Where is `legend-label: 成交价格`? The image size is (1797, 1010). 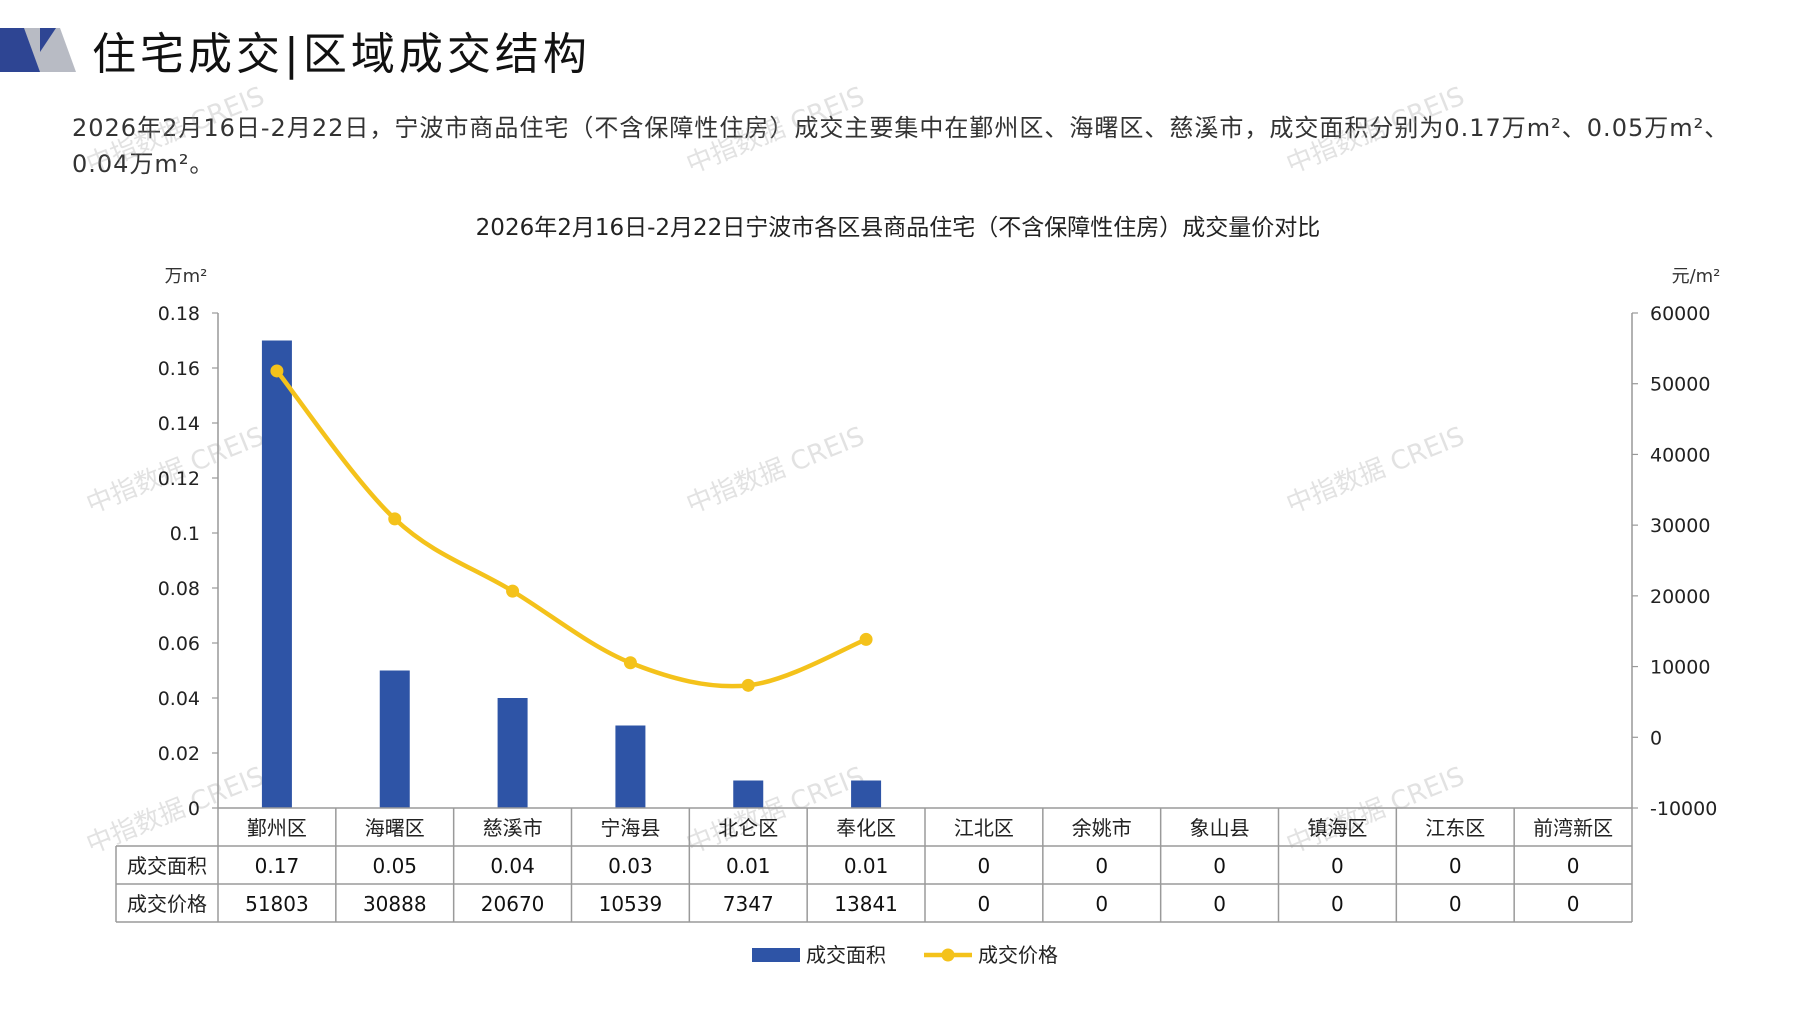 legend-label: 成交价格 is located at coordinates (1018, 955).